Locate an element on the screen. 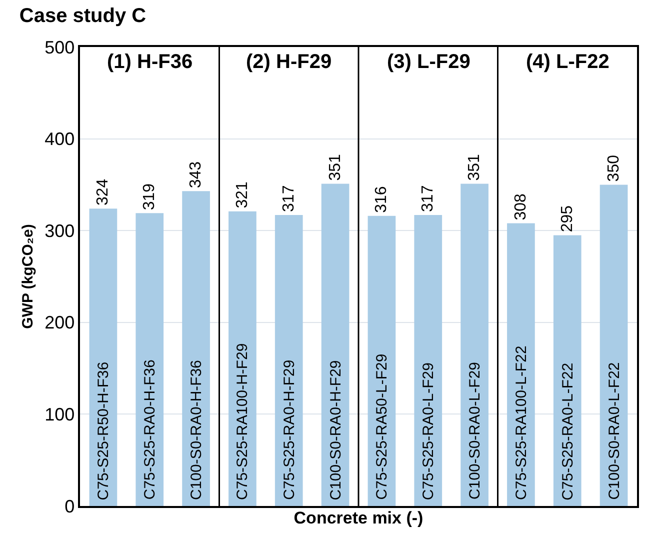 The image size is (647, 542). y-axis-title: GWP (kgCO₂e) is located at coordinates (27, 276).